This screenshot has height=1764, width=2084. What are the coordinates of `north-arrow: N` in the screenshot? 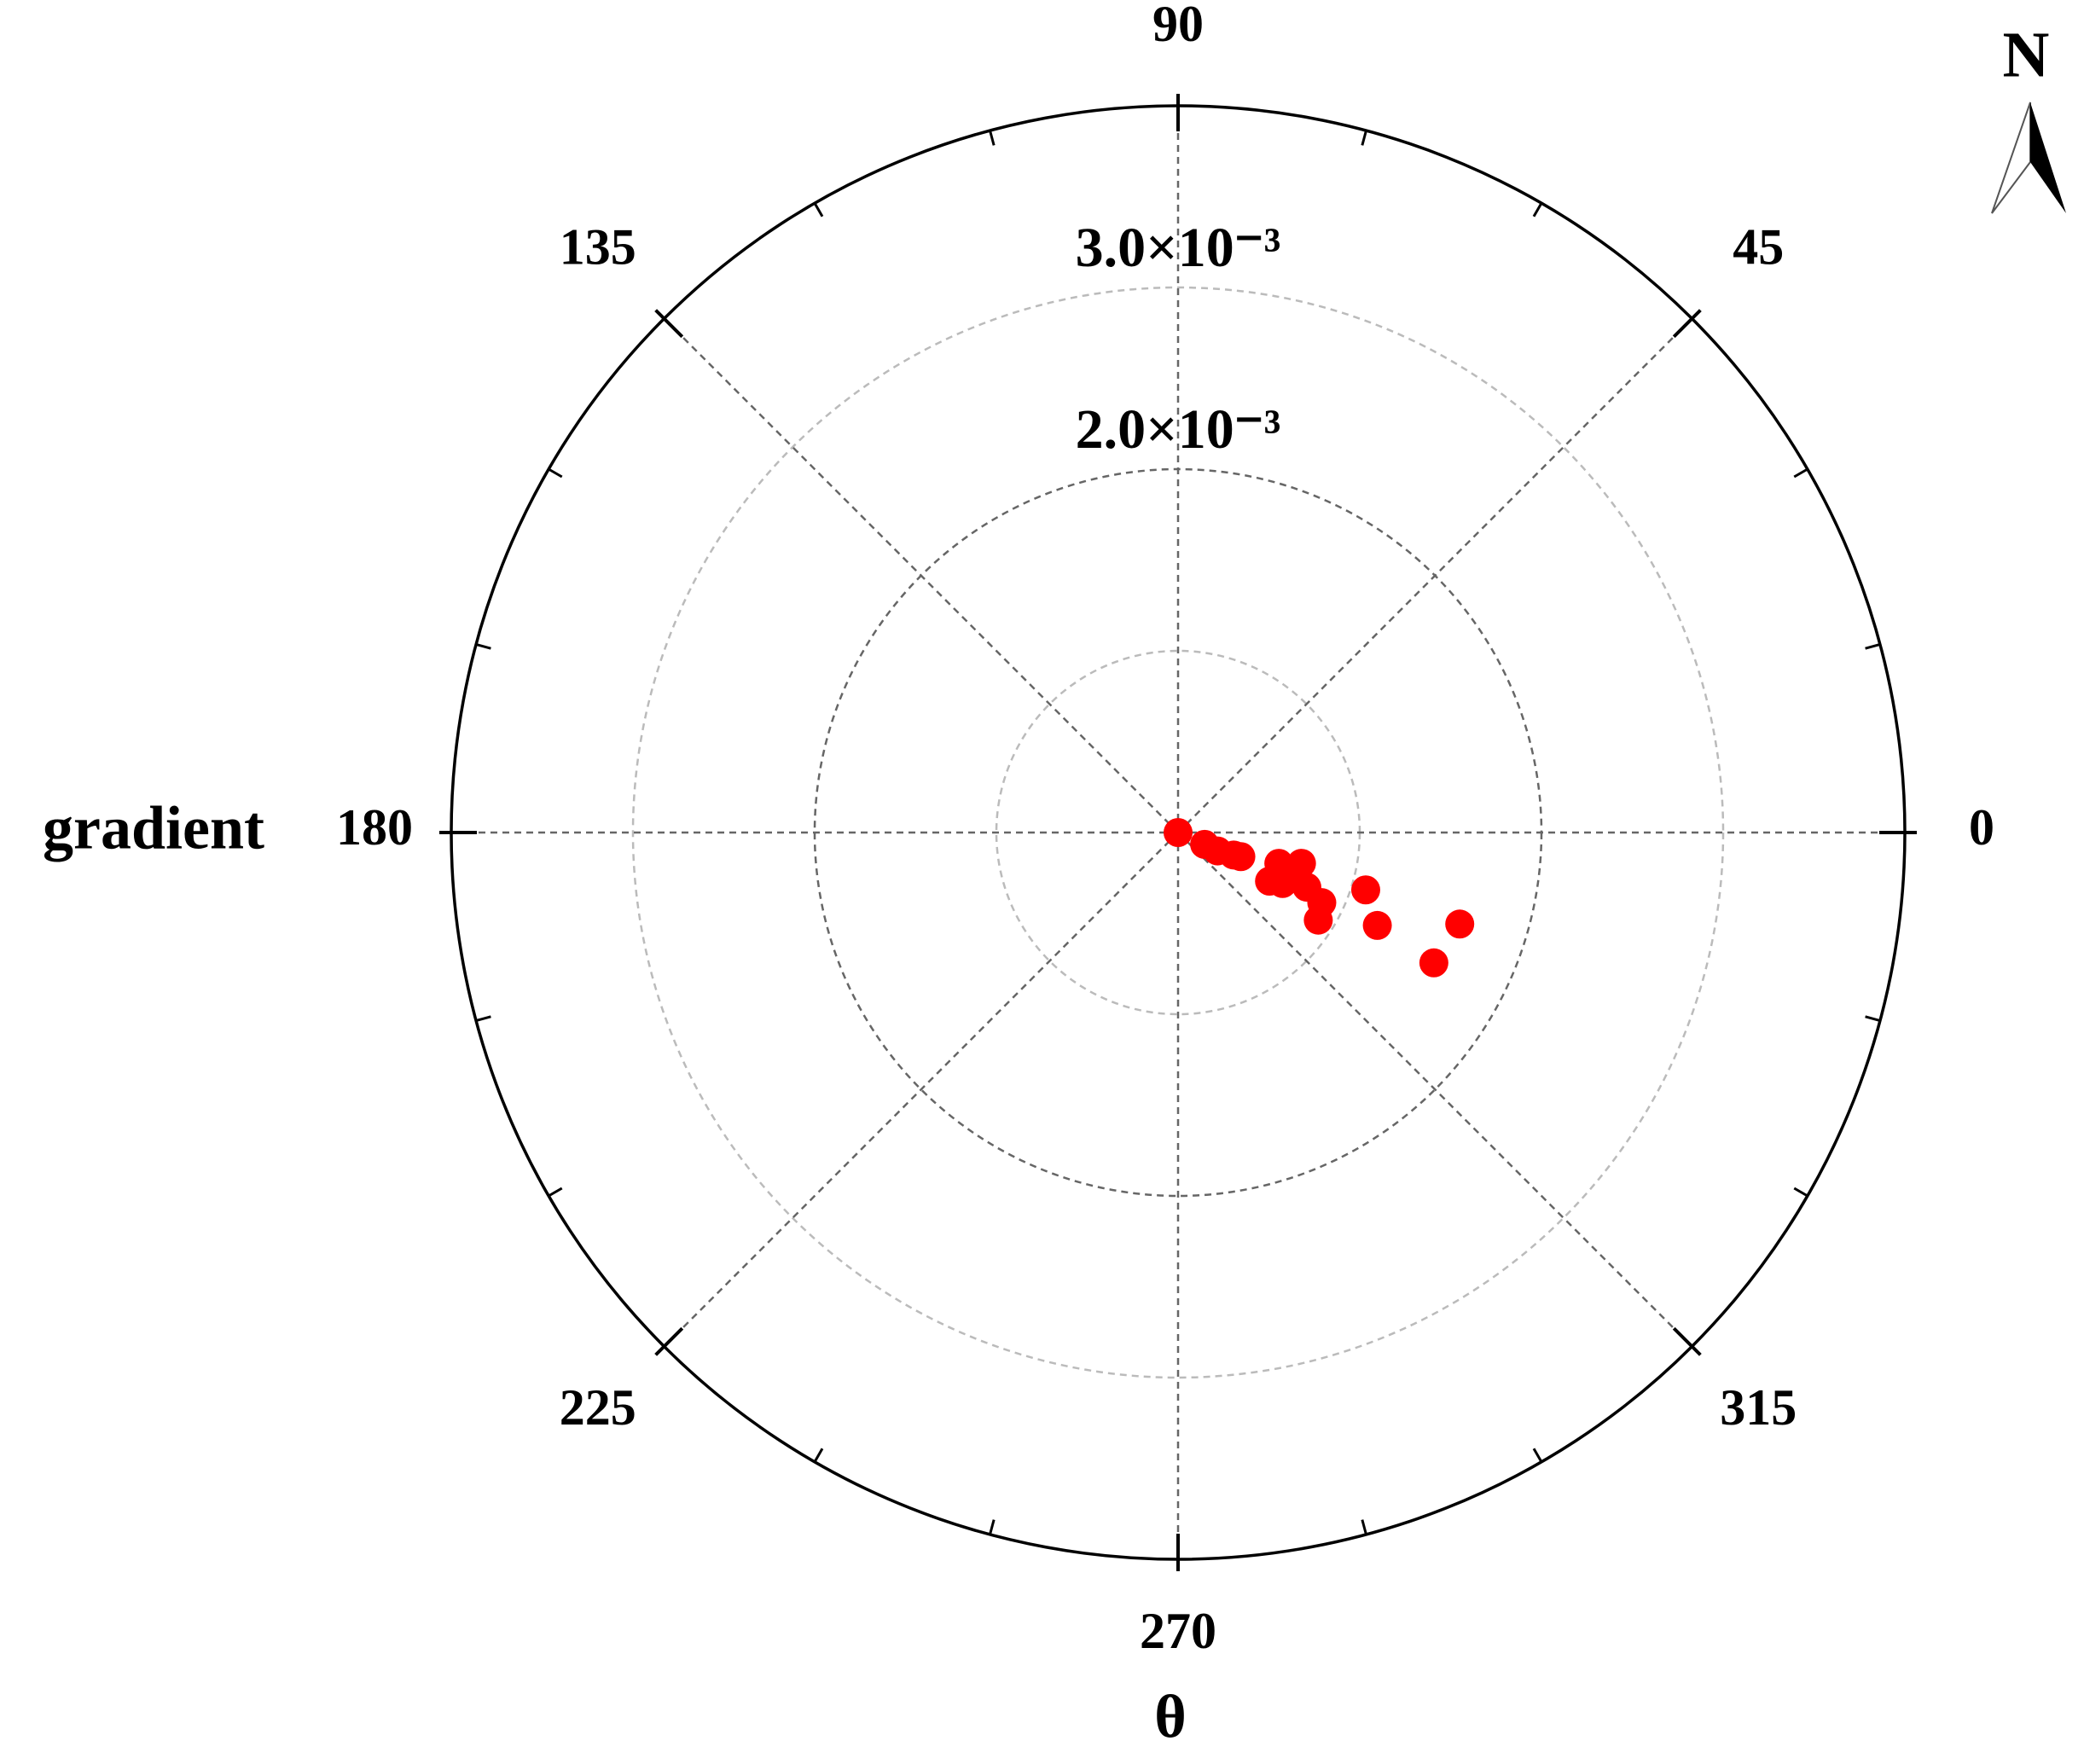 It's located at (2028, 116).